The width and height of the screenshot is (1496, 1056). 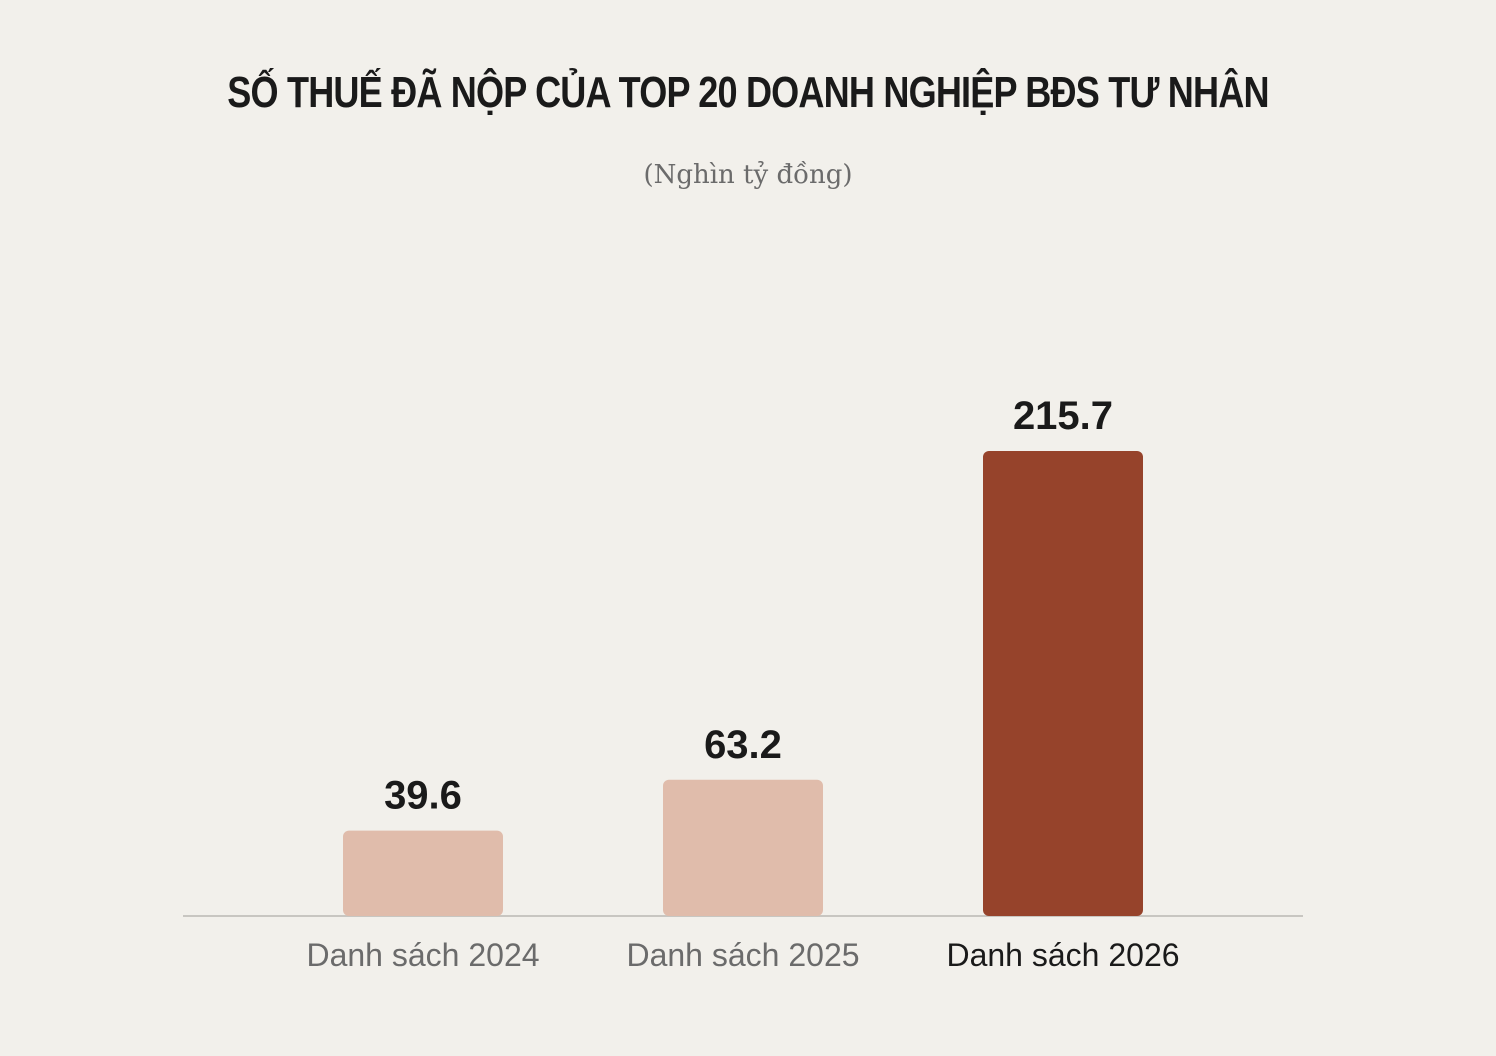 What do you see at coordinates (1063, 416) in the screenshot?
I see `value-label-3: 215.7` at bounding box center [1063, 416].